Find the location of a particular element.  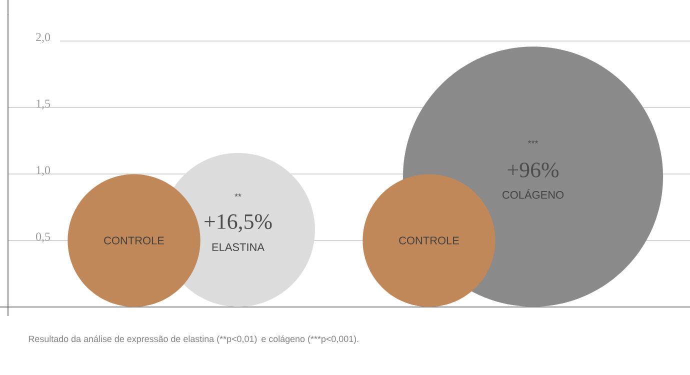

series-label: CONTROLE is located at coordinates (134, 240).